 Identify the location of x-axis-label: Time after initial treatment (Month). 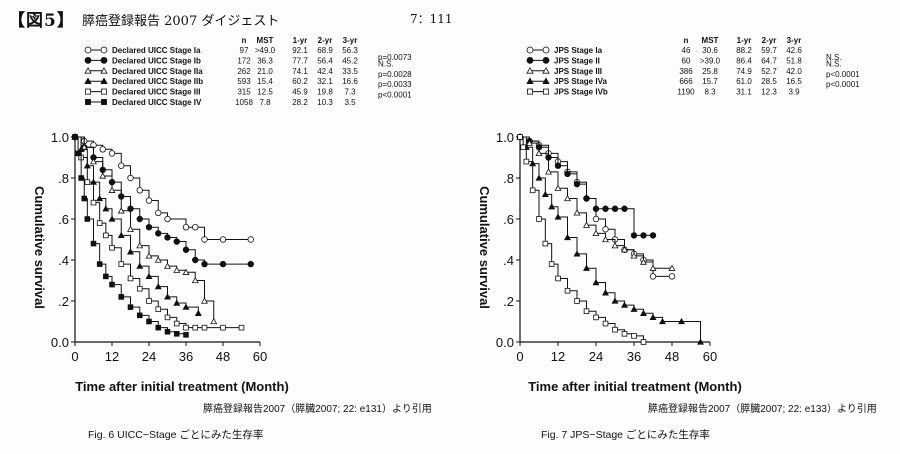
(635, 386).